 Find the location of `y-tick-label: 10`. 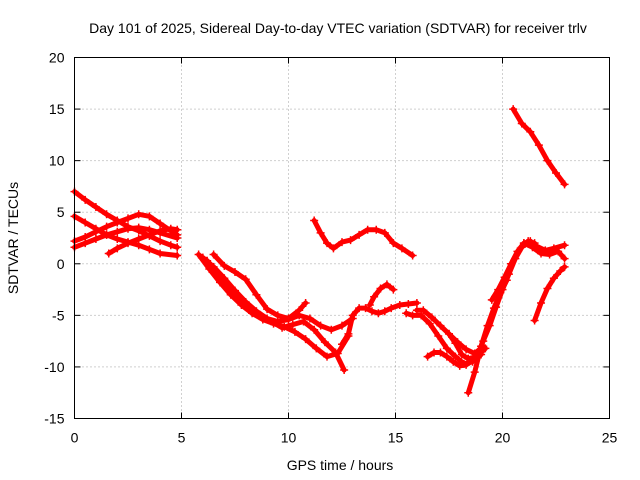

y-tick-label: 10 is located at coordinates (57, 161).